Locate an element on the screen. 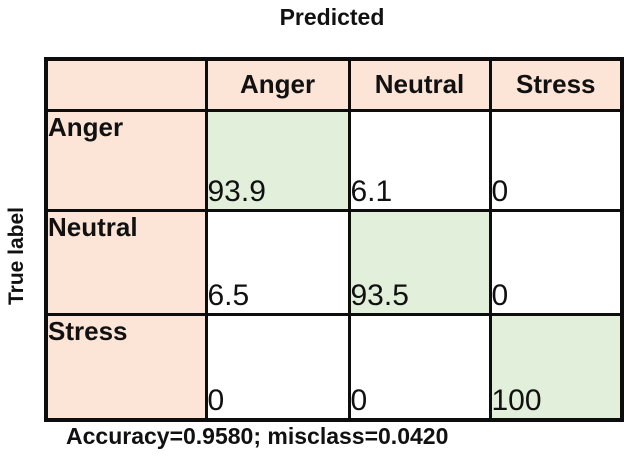  header-row: Anger Neutral Stress is located at coordinates (334, 84).